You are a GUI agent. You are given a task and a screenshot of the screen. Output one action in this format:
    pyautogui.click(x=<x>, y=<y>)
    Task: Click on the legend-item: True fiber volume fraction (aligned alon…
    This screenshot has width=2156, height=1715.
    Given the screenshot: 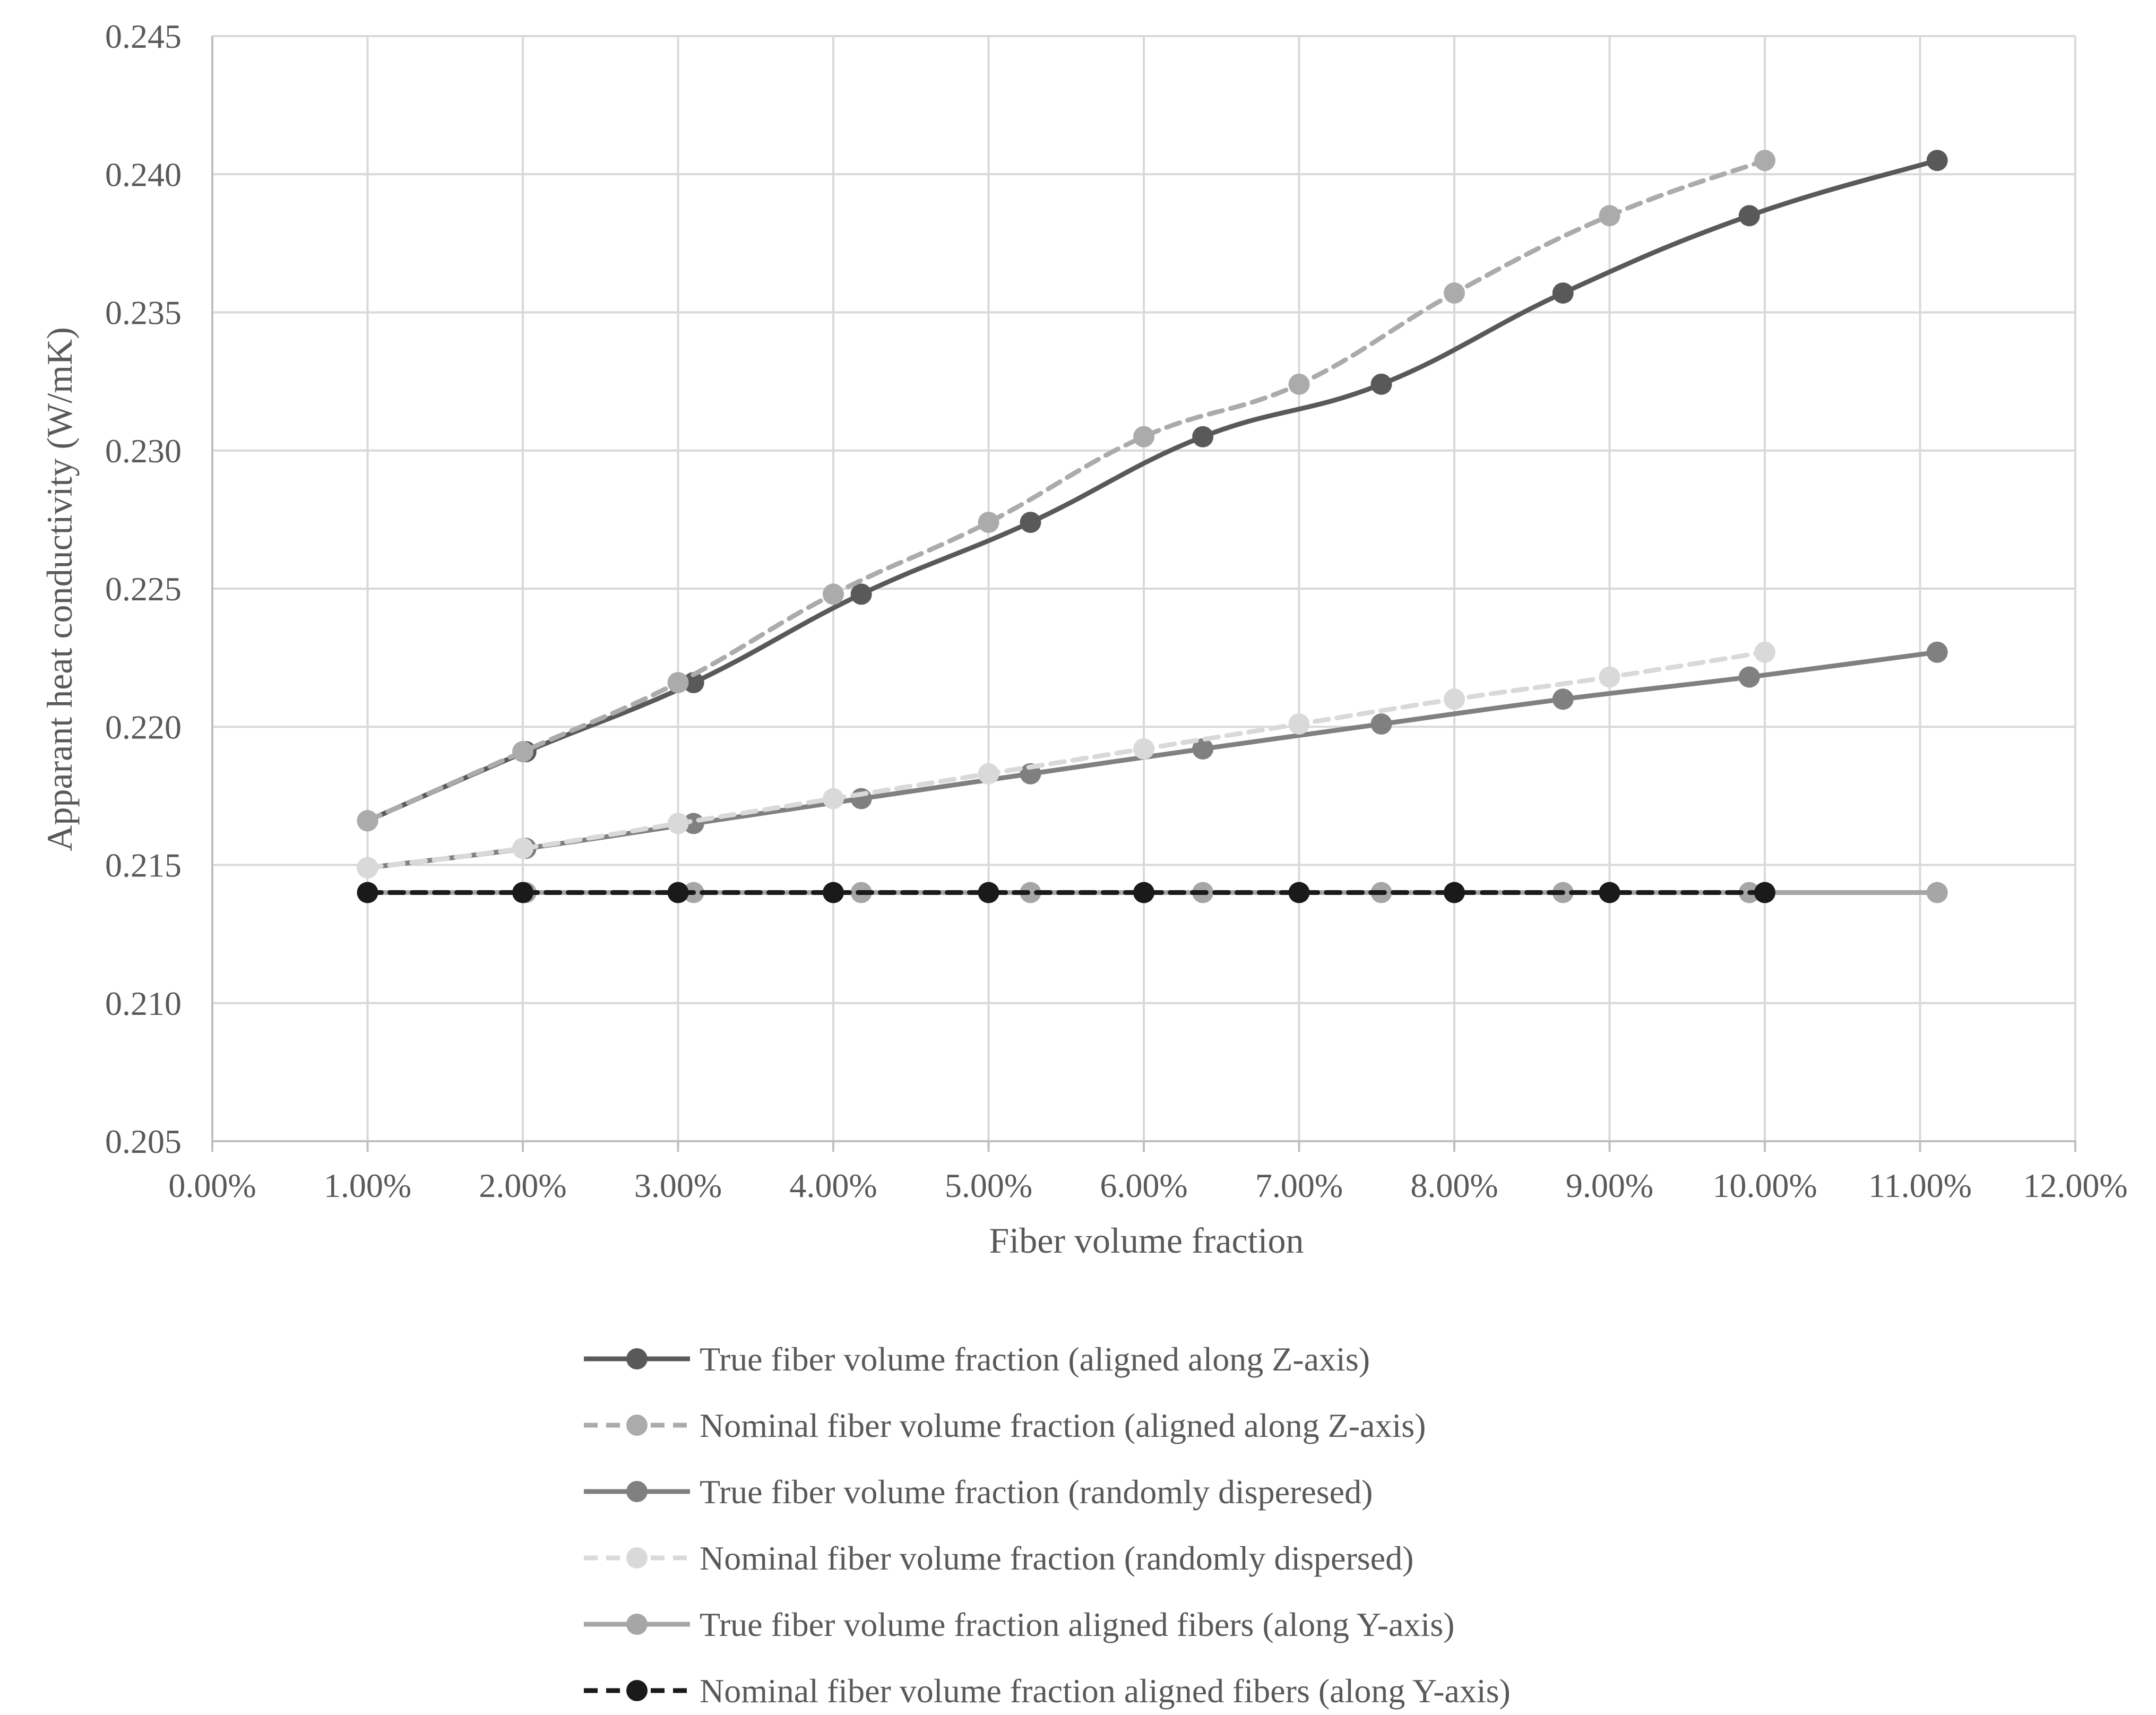 What is the action you would take?
    pyautogui.click(x=977, y=1359)
    